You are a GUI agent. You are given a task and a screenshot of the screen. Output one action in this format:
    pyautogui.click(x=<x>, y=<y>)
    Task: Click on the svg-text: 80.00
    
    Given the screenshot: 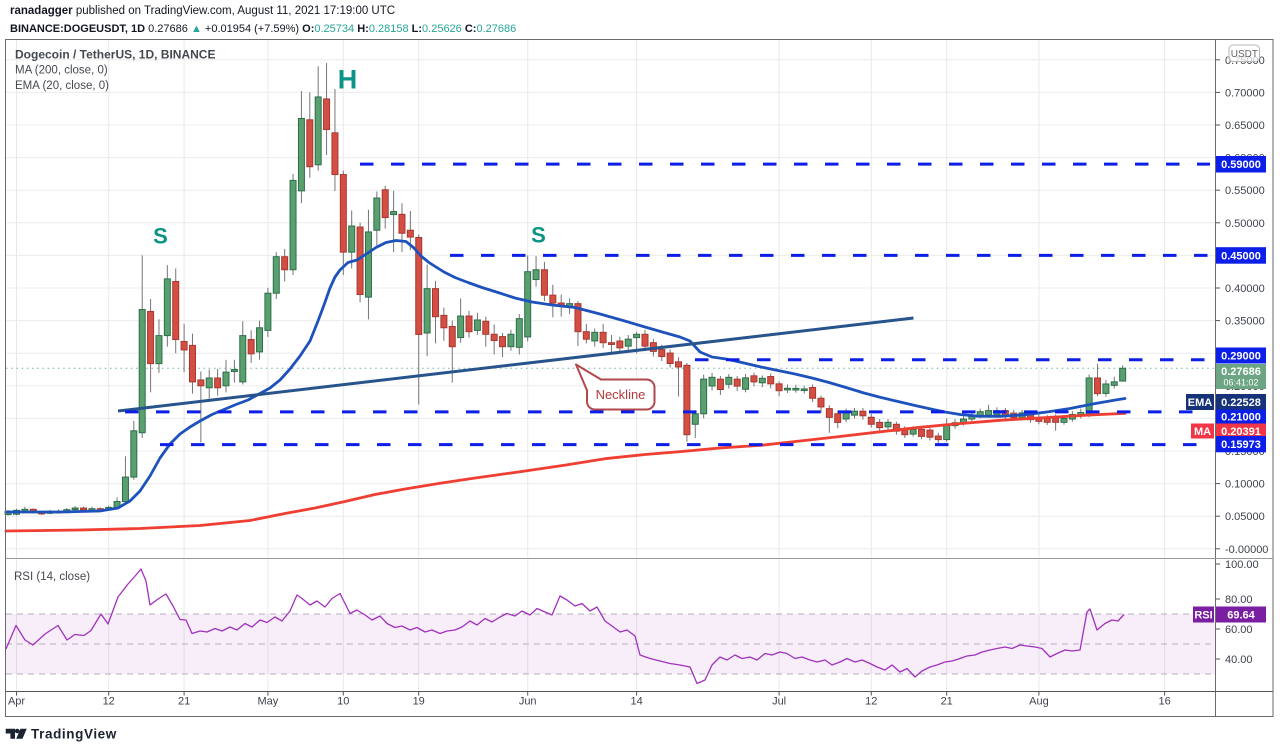 What is the action you would take?
    pyautogui.click(x=1239, y=600)
    